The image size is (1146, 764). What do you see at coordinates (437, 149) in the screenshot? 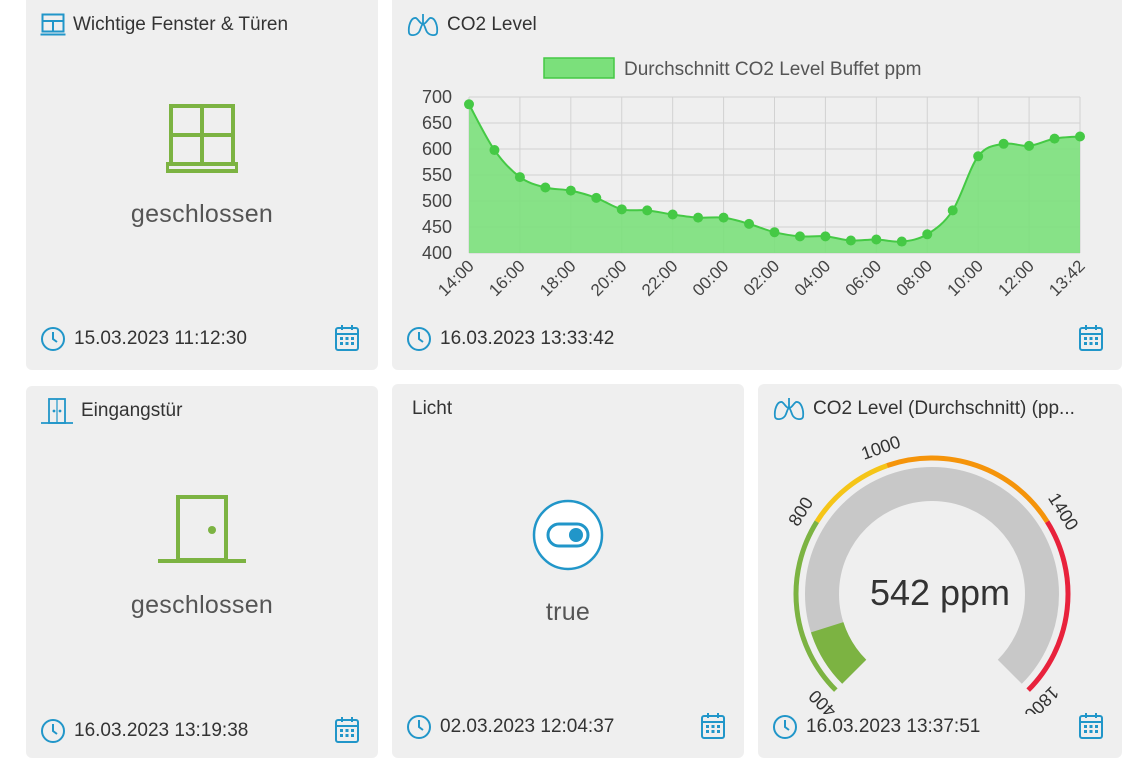
I see `y-tick-label: 600` at bounding box center [437, 149].